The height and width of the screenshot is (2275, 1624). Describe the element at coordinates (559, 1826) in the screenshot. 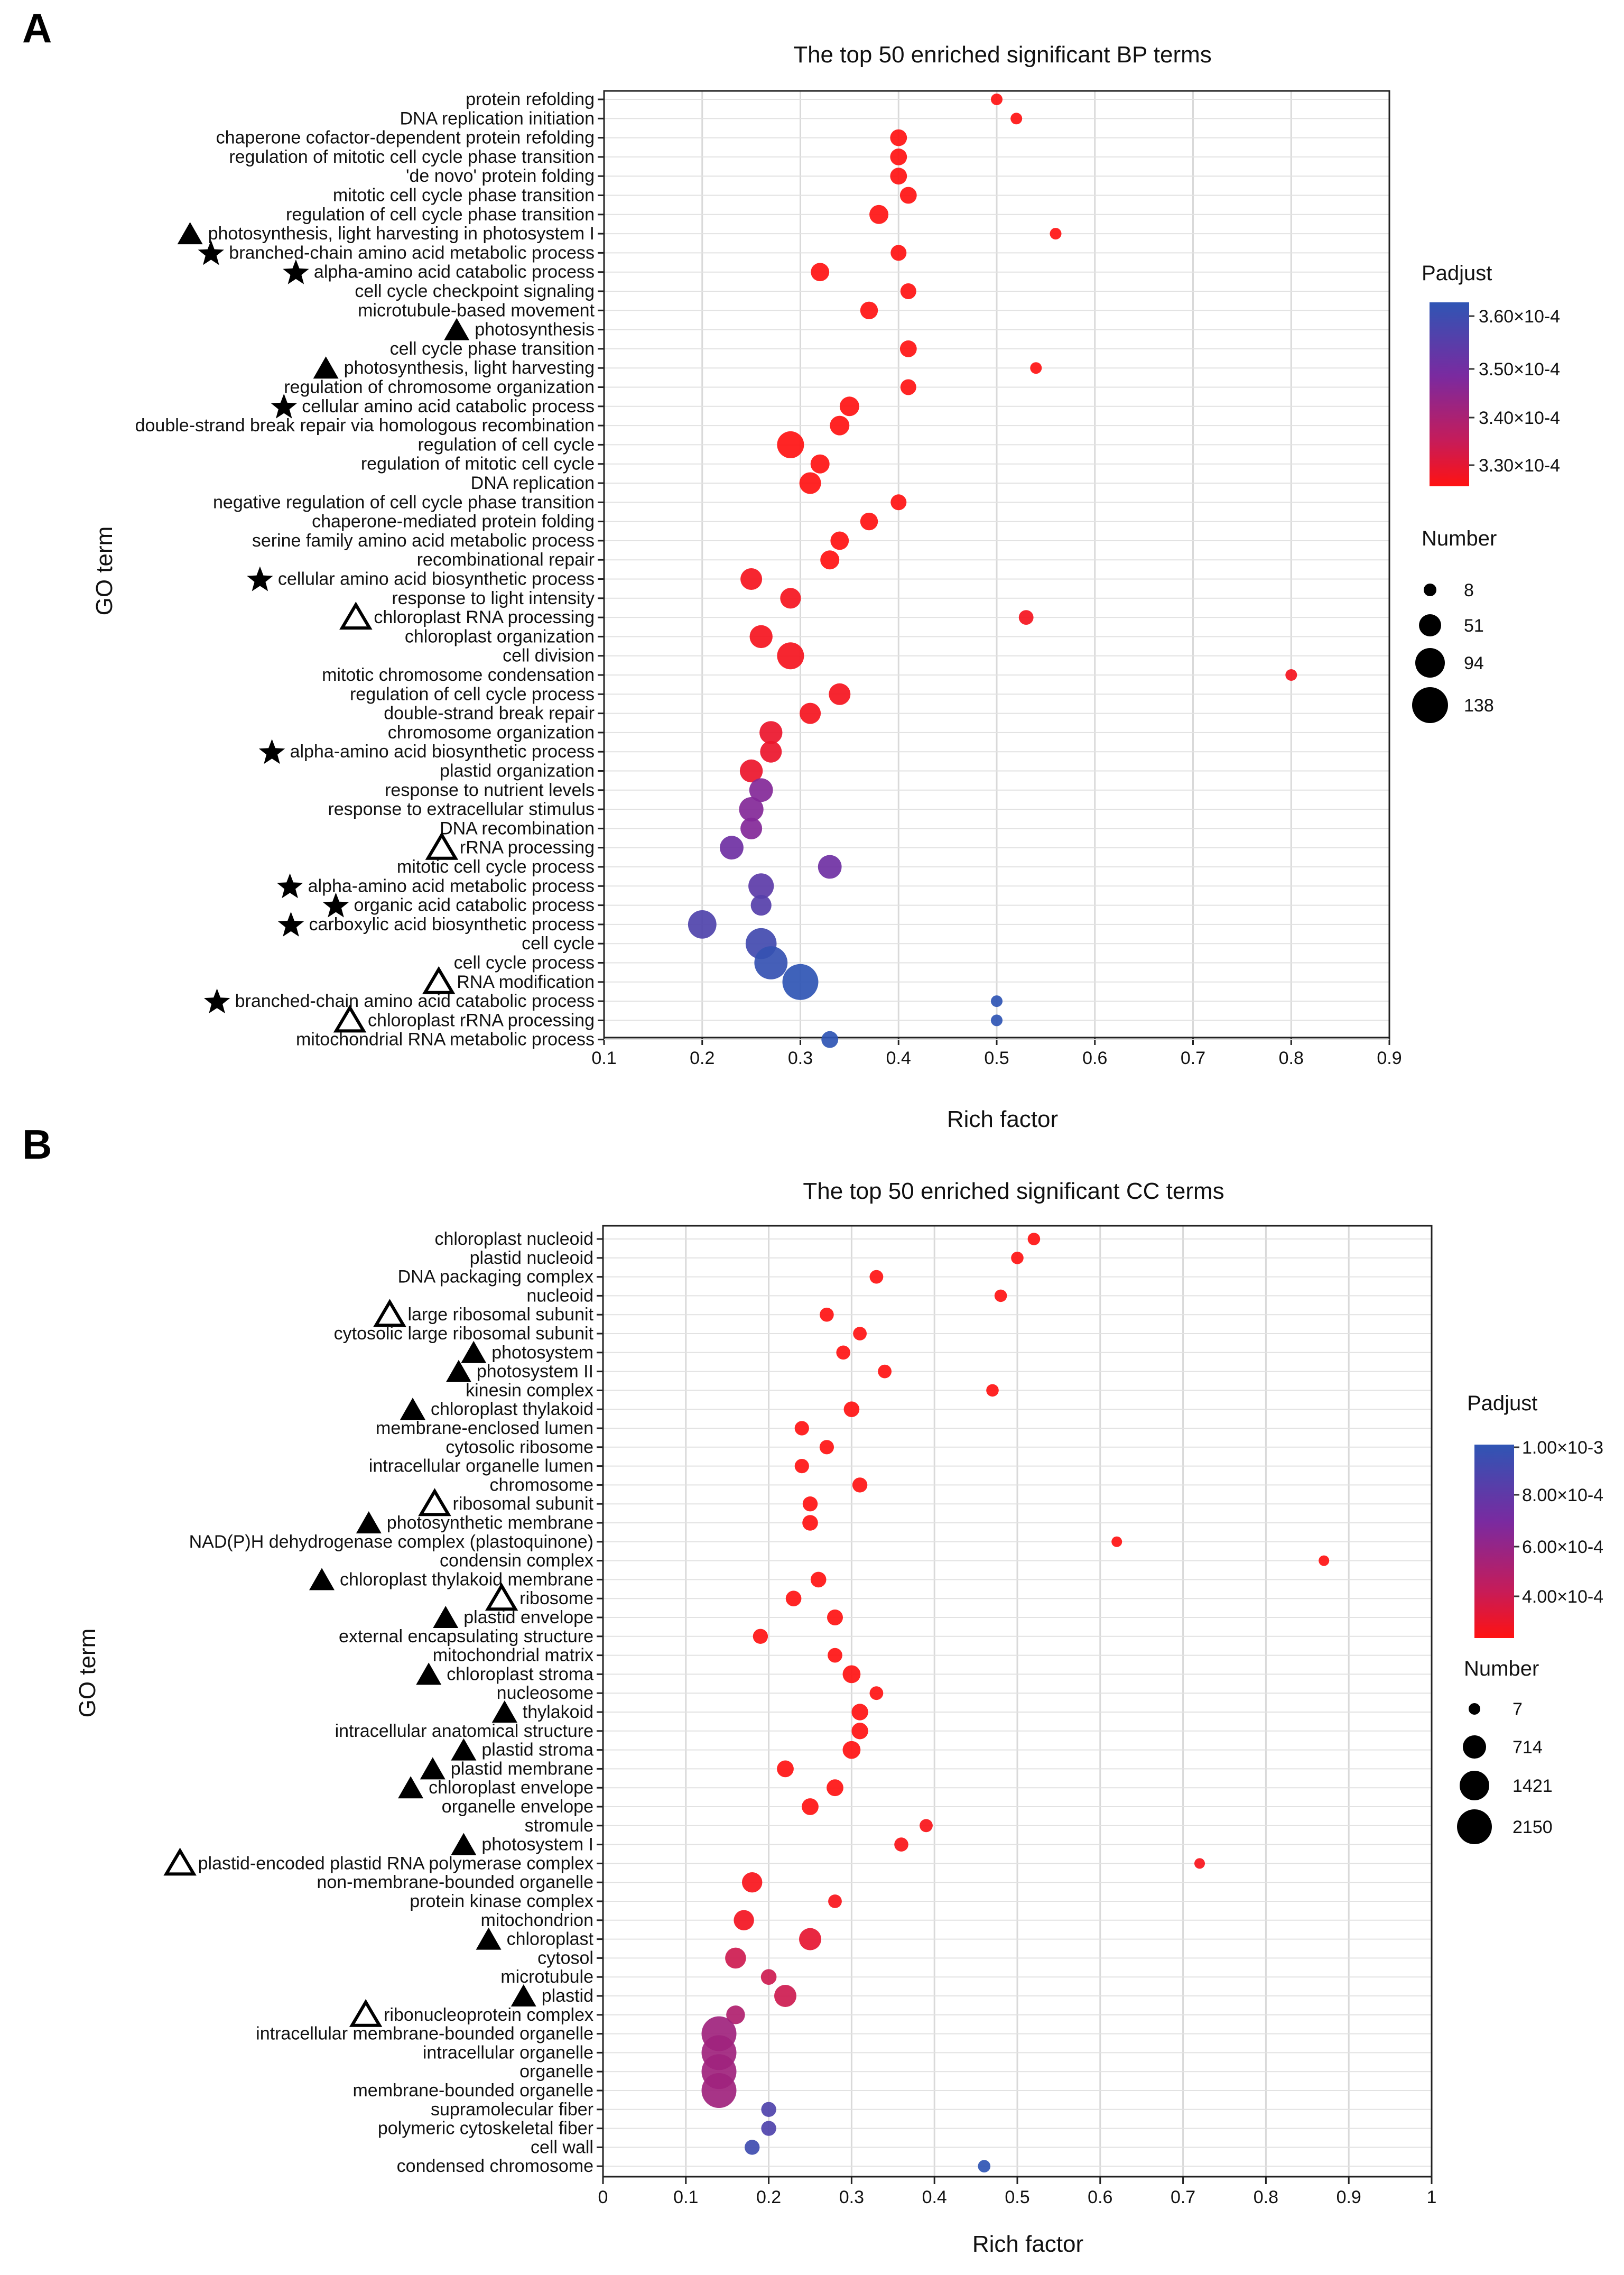

I see `panel-b-term-label: stromule` at that location.